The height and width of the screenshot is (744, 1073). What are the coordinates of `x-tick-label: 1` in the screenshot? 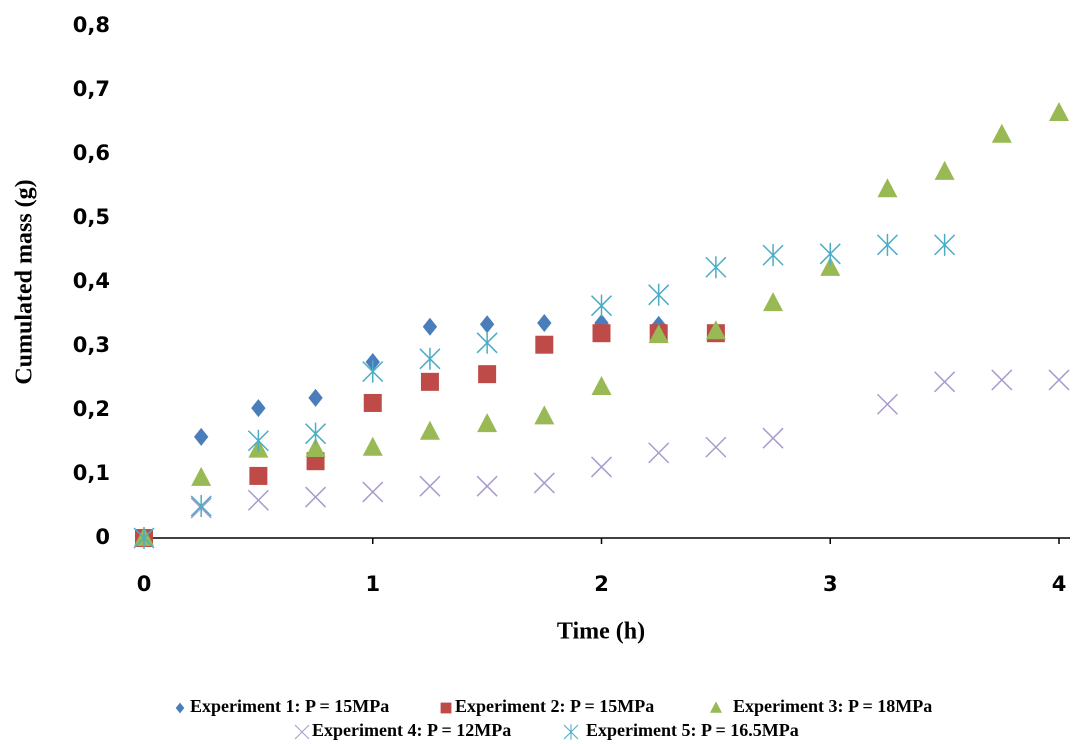 It's located at (372, 584).